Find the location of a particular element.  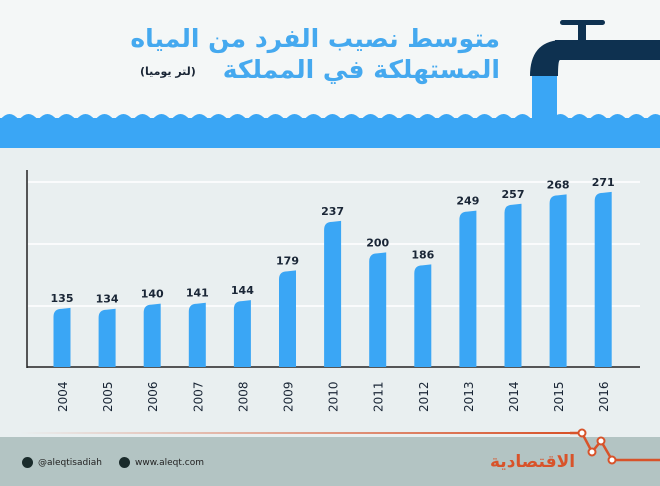

footer is located at coordinates (330, 461).